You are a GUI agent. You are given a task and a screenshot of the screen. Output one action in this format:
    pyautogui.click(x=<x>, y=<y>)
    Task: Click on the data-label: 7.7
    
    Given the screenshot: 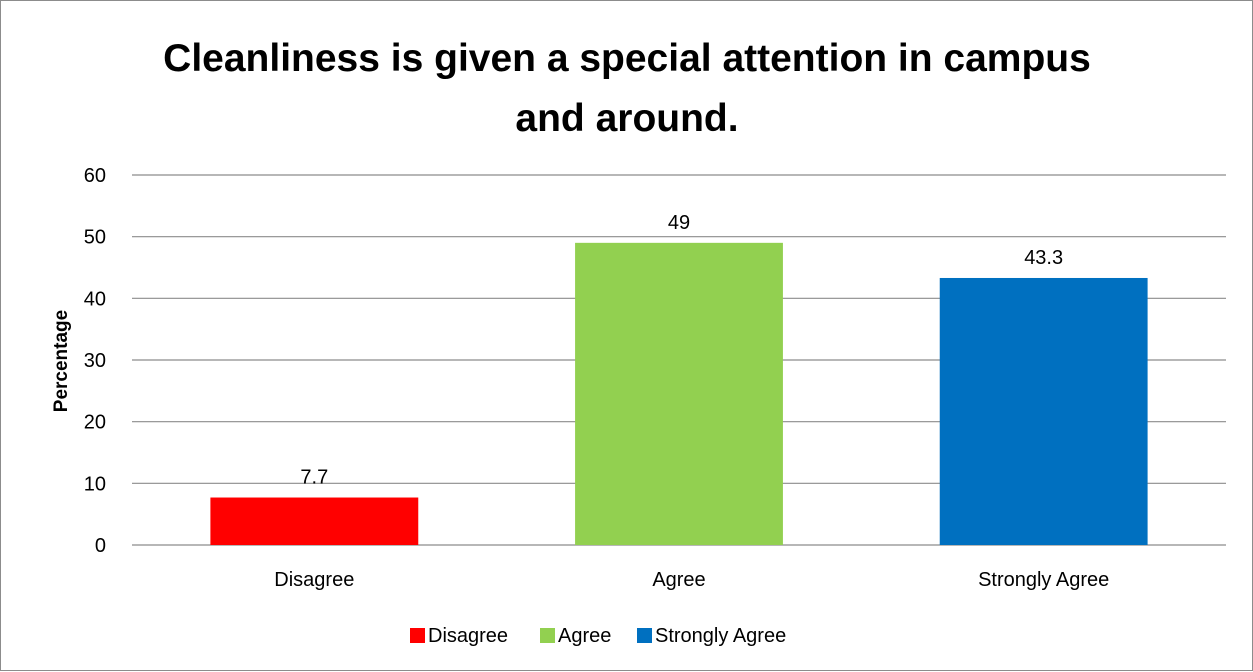 What is the action you would take?
    pyautogui.click(x=314, y=478)
    